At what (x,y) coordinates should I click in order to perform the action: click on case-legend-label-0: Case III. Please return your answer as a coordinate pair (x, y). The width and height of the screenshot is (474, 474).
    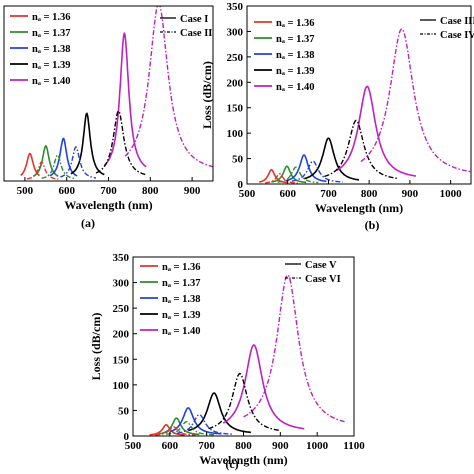
    Looking at the image, I should click on (457, 21).